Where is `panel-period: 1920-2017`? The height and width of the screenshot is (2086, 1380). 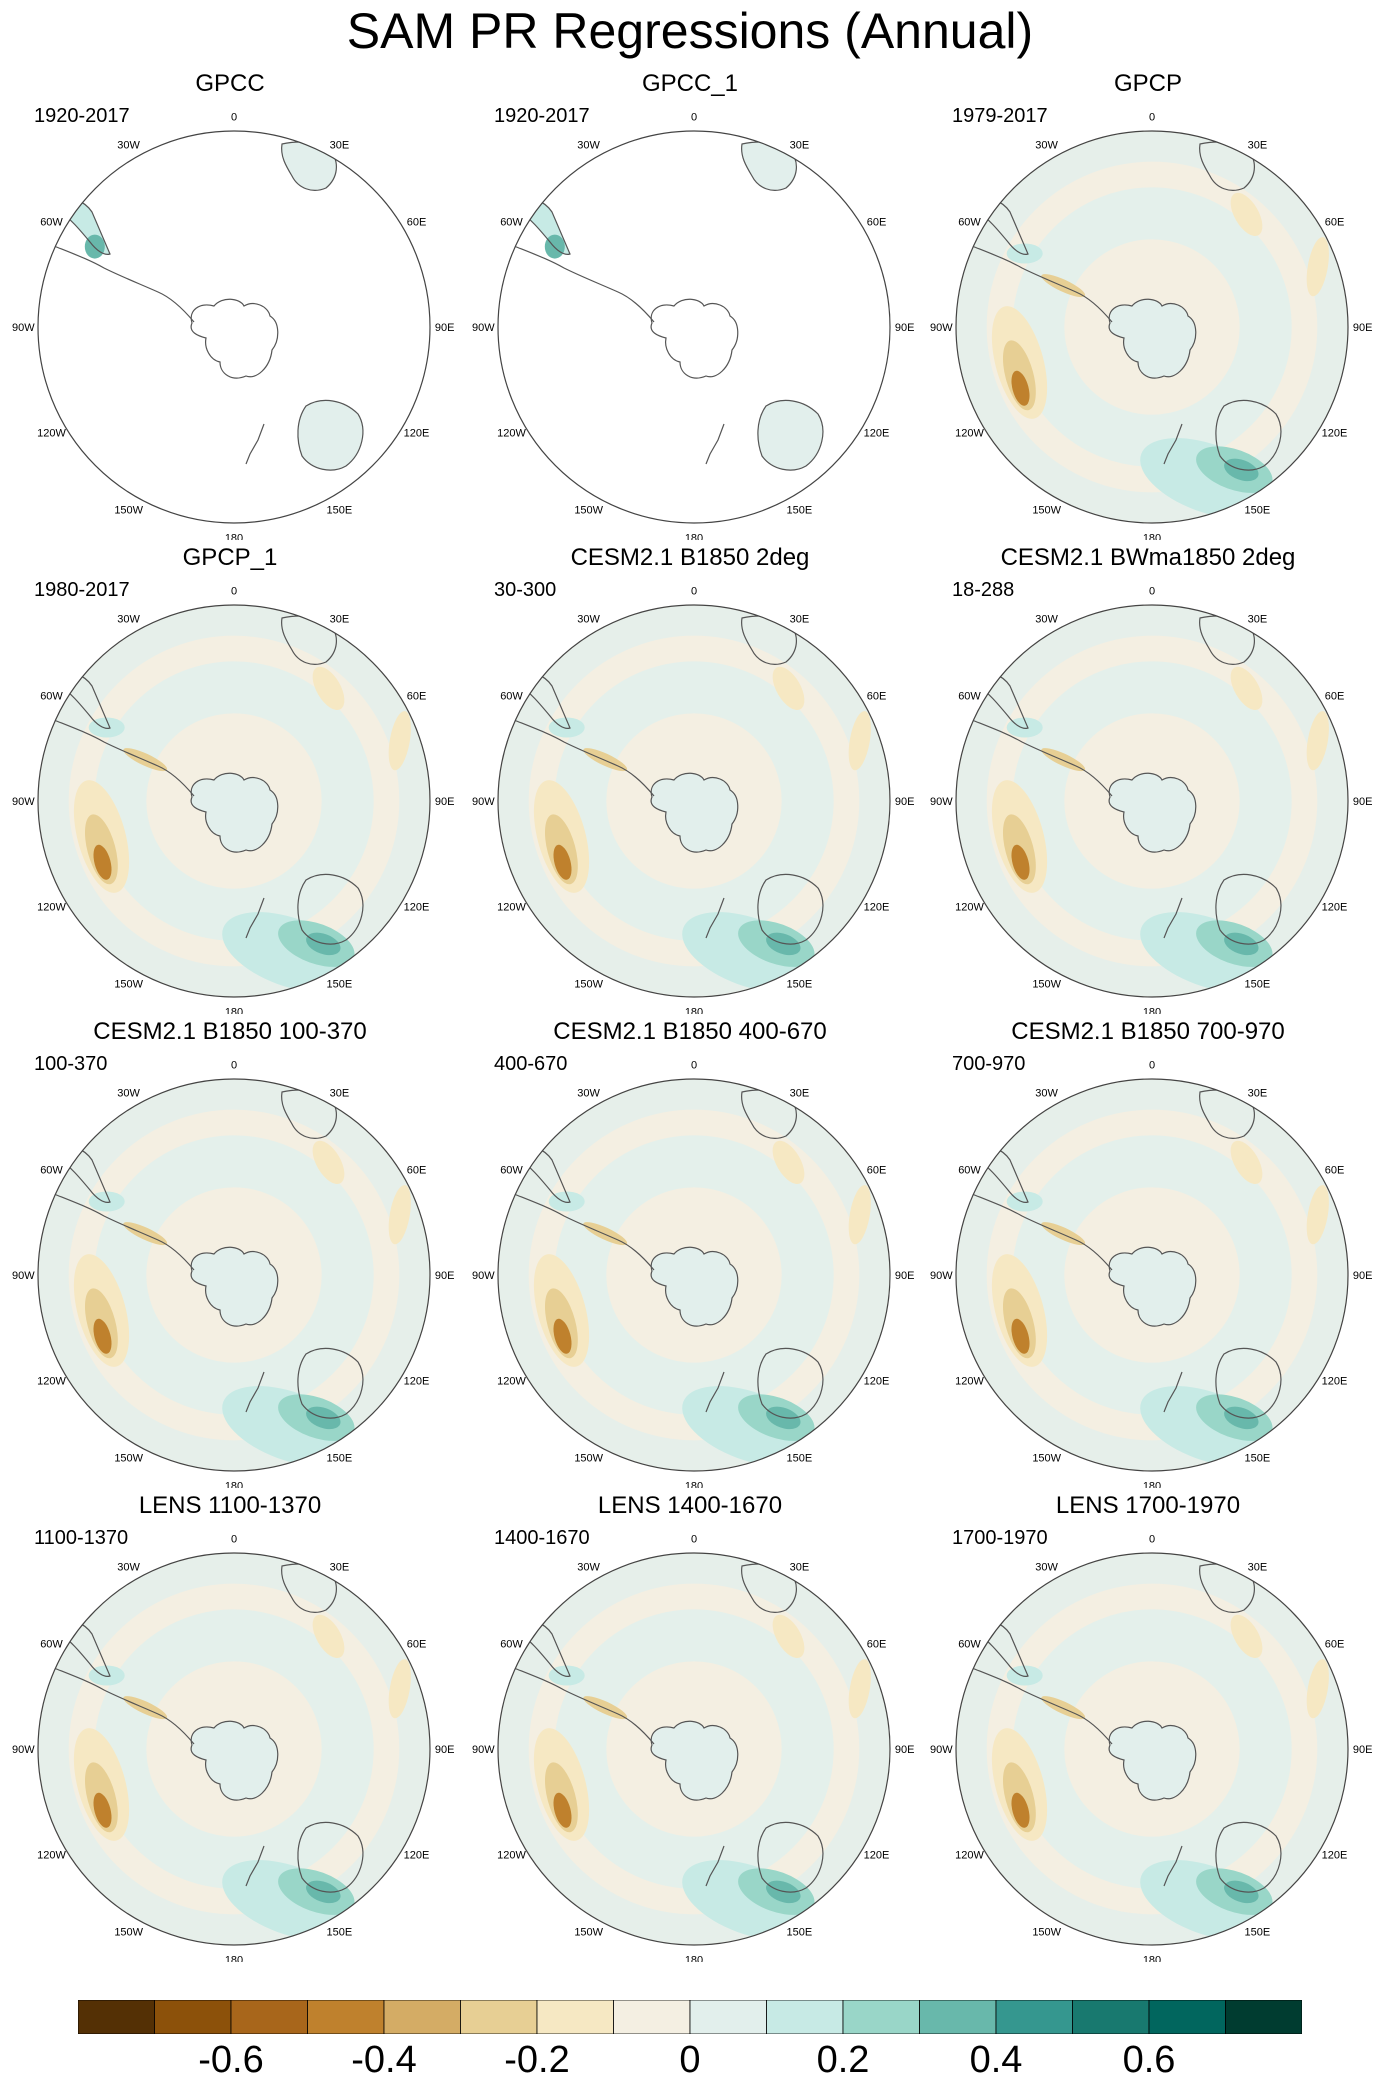
panel-period: 1920-2017 is located at coordinates (542, 116).